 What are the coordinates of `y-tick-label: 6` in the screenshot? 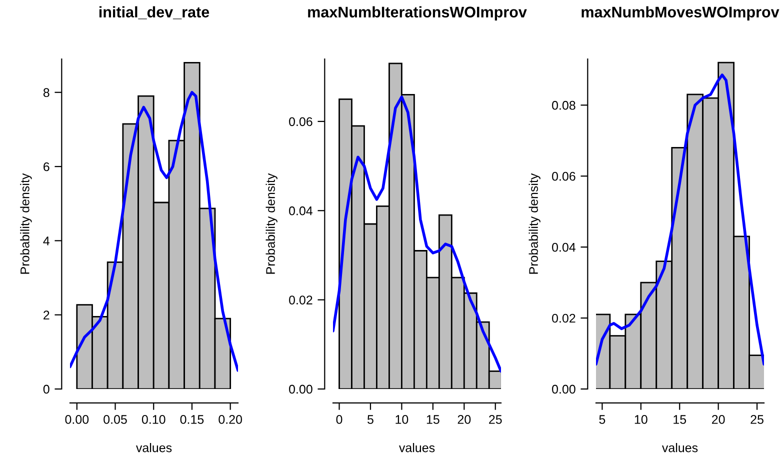 It's located at (47, 167).